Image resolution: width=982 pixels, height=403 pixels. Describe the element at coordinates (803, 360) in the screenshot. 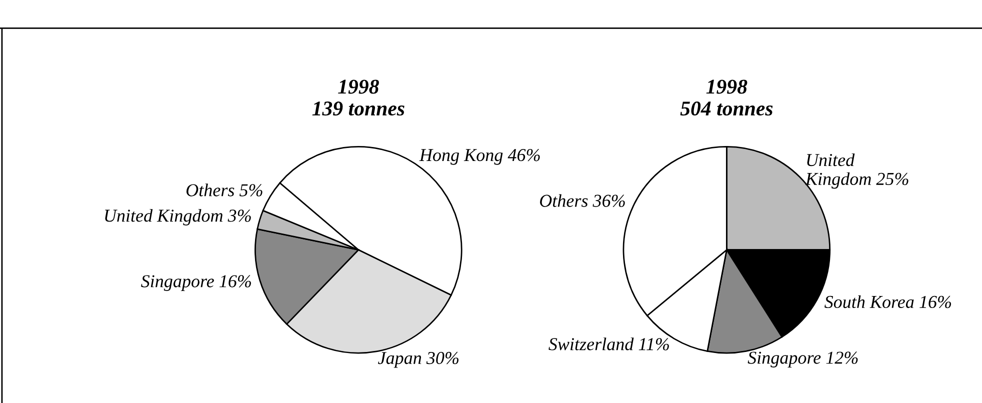

I see `slice-label: Singapore 12%` at that location.